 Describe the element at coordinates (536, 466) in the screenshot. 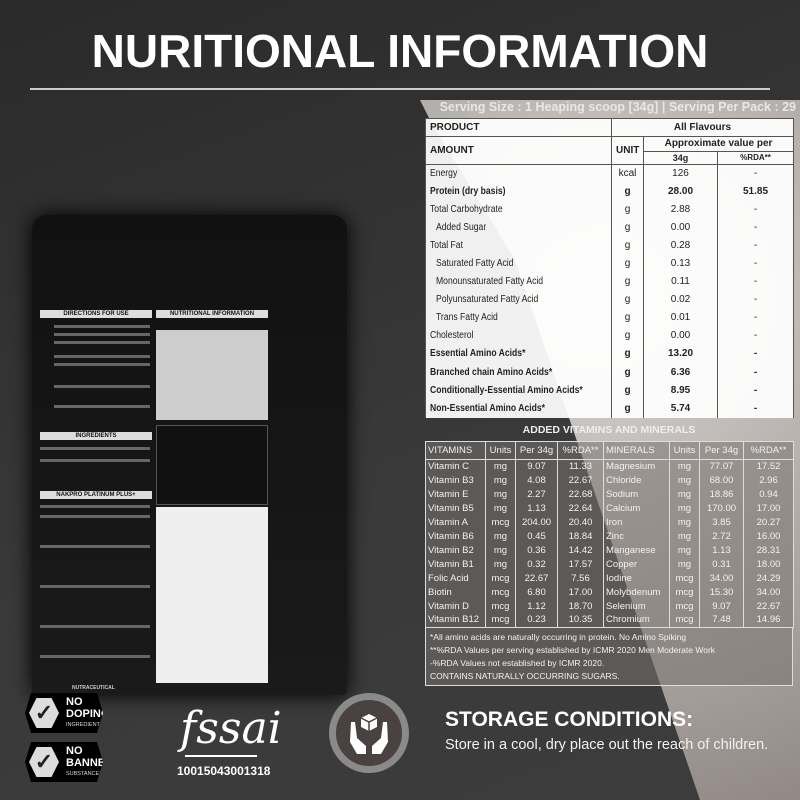

I see `vm-cell: 9.07` at that location.